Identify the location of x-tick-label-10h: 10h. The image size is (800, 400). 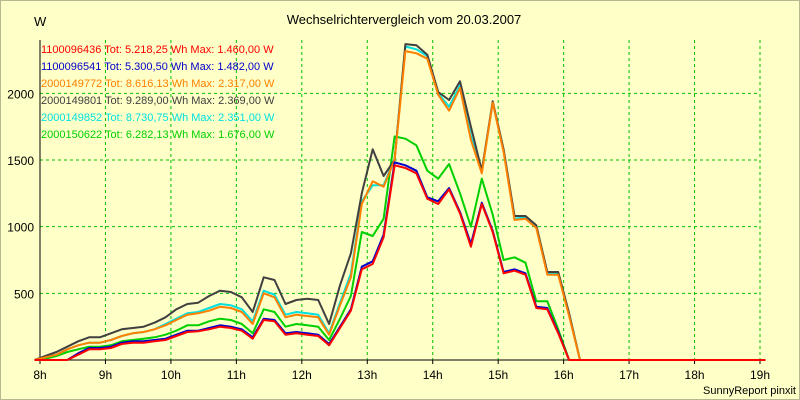
(171, 375).